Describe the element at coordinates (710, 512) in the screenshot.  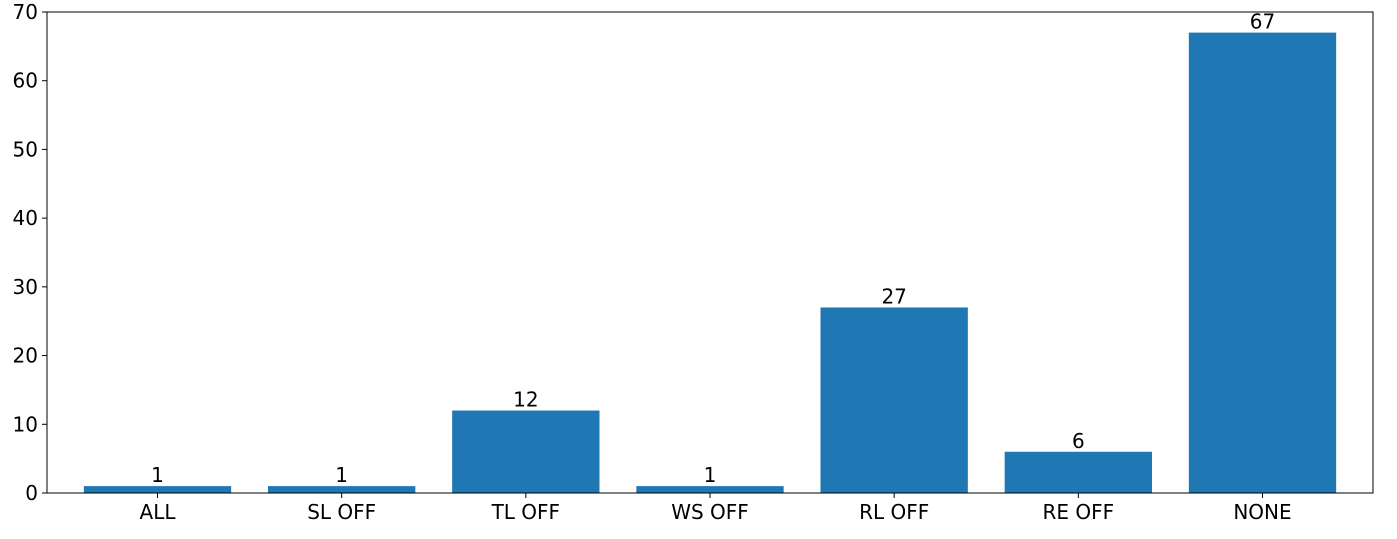
I see `x-tick-label: WS OFF` at that location.